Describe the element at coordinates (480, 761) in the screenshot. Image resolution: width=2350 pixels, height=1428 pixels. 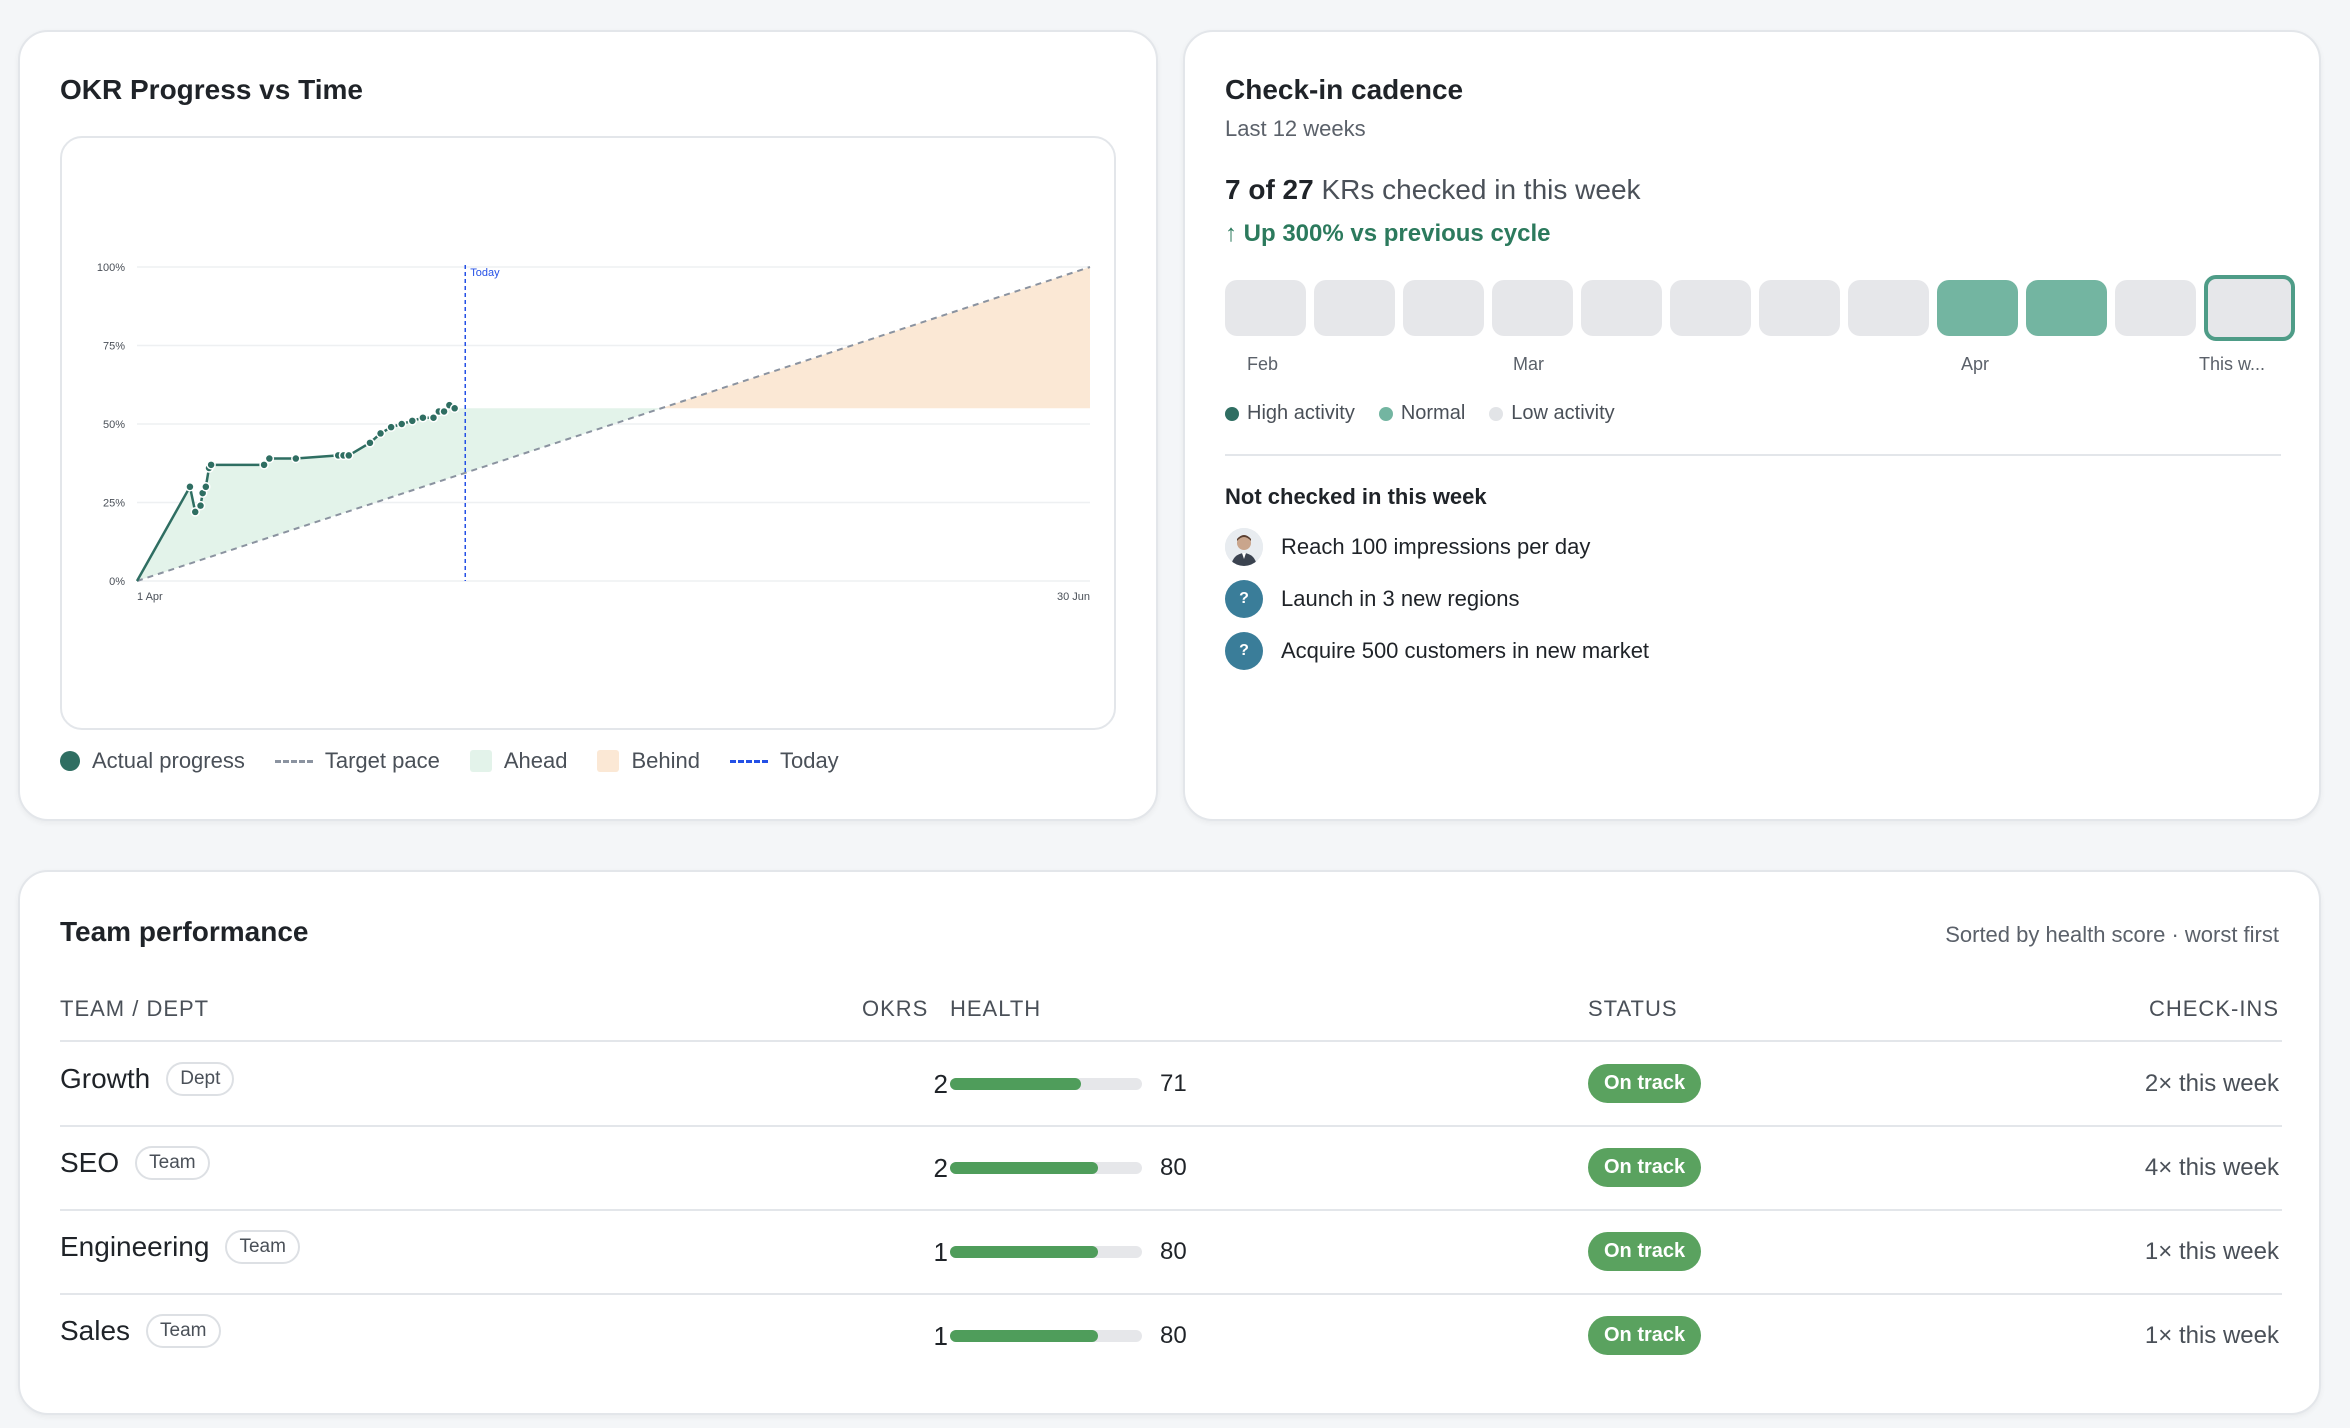
I see `ahead-swatch` at that location.